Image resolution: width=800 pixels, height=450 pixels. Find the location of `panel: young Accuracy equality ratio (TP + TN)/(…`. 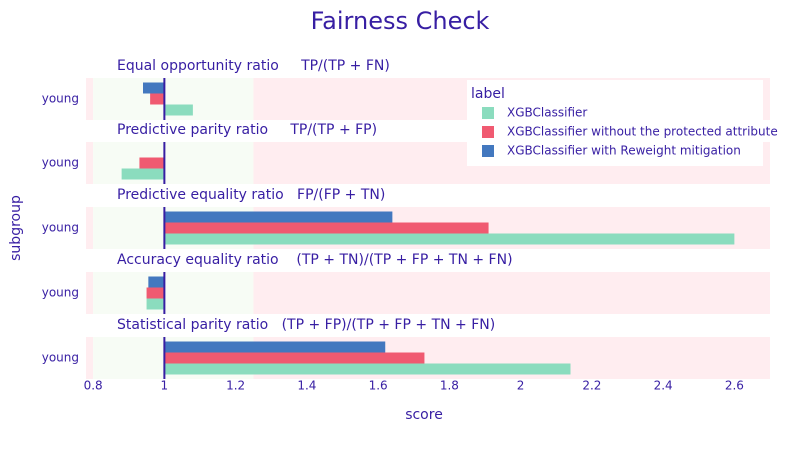

panel: young Accuracy equality ratio (TP + TN)/(… is located at coordinates (406, 283).